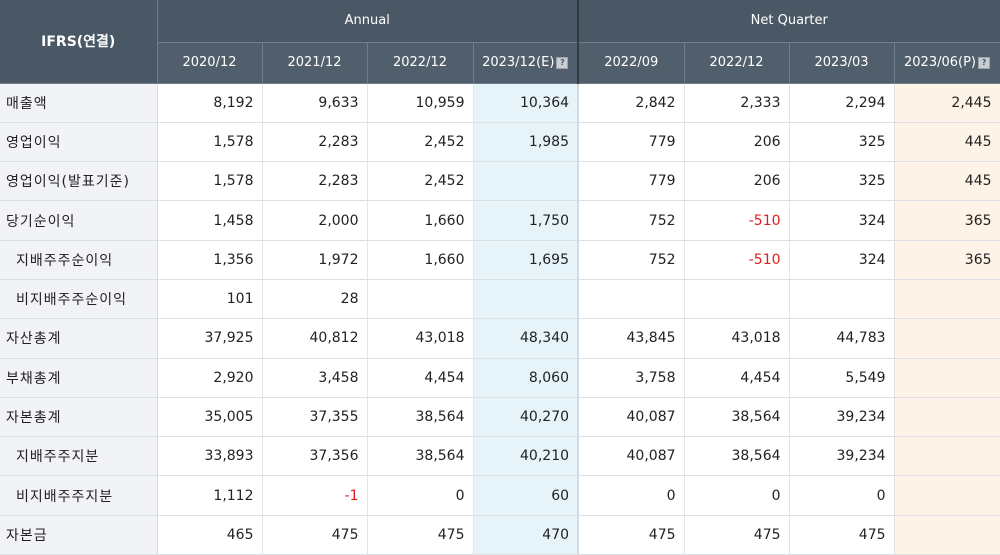  I want to click on table-cell: 752, so click(631, 260).